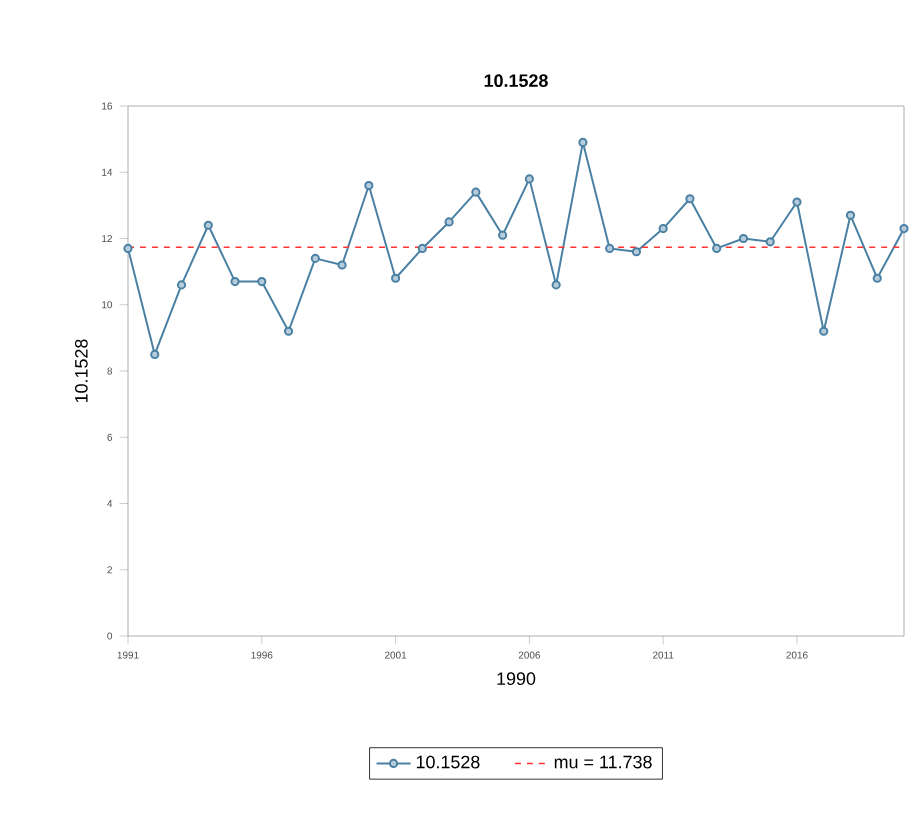  I want to click on legend-label: 10.1528, so click(448, 762).